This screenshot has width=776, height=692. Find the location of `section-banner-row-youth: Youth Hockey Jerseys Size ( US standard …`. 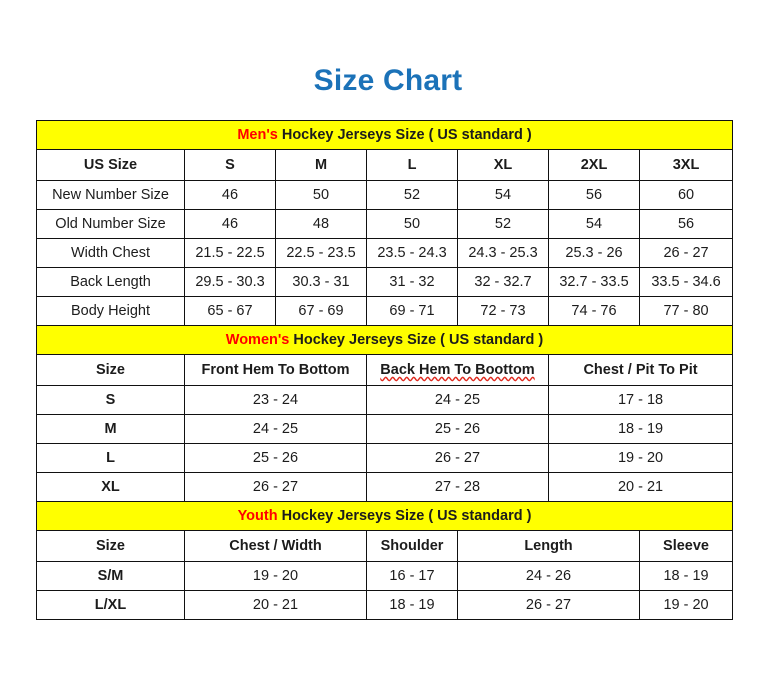

section-banner-row-youth: Youth Hockey Jerseys Size ( US standard … is located at coordinates (384, 516).